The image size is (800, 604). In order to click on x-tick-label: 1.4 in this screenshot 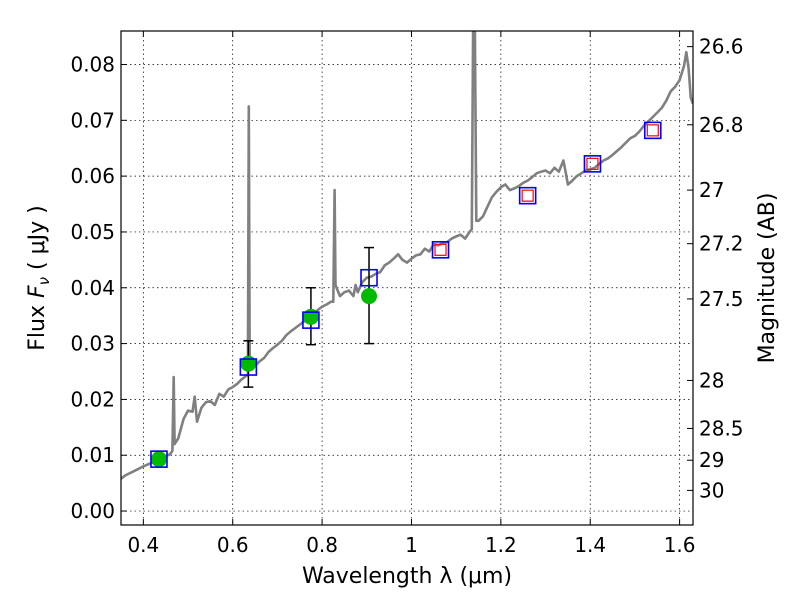, I will do `click(590, 545)`.